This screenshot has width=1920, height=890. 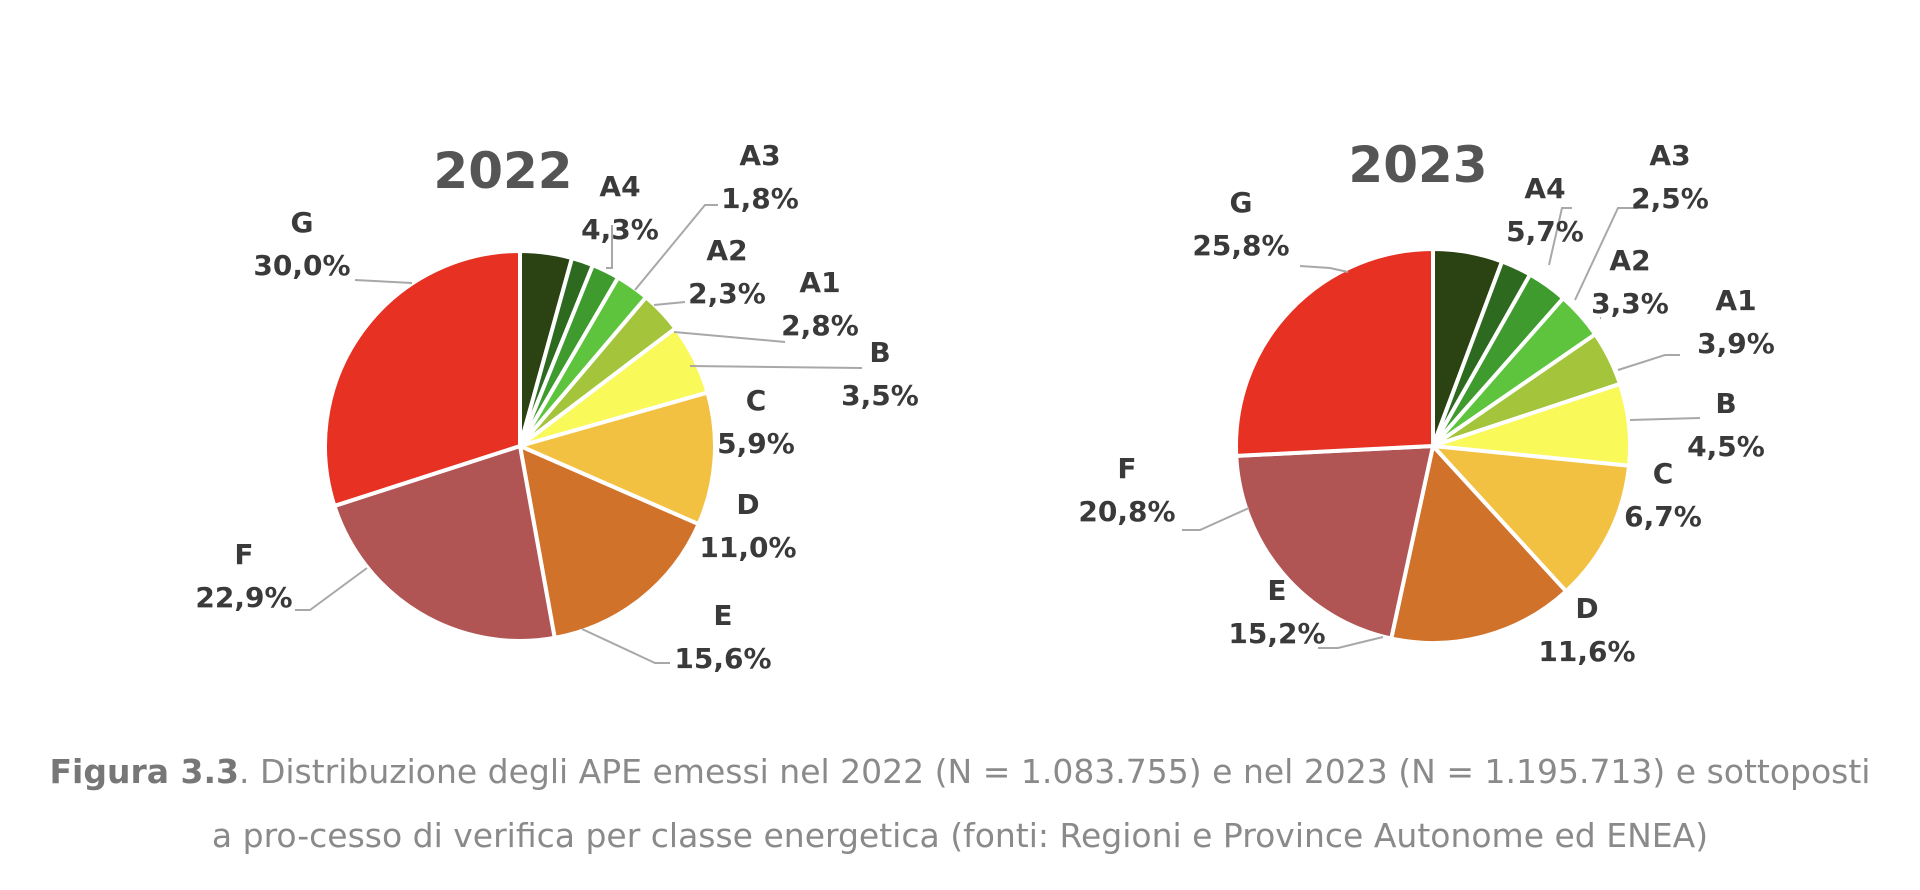 I want to click on chart-title: 2023, so click(x=1417, y=165).